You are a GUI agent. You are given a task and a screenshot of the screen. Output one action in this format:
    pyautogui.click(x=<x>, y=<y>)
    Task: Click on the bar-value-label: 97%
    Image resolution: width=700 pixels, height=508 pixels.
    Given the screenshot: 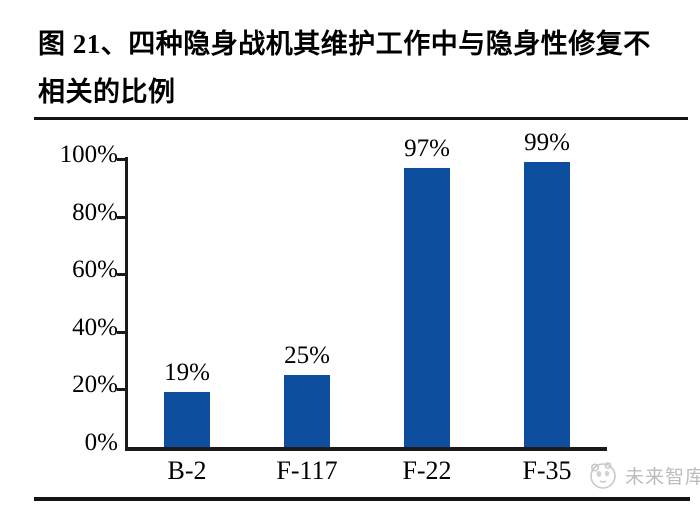 What is the action you would take?
    pyautogui.click(x=427, y=148)
    